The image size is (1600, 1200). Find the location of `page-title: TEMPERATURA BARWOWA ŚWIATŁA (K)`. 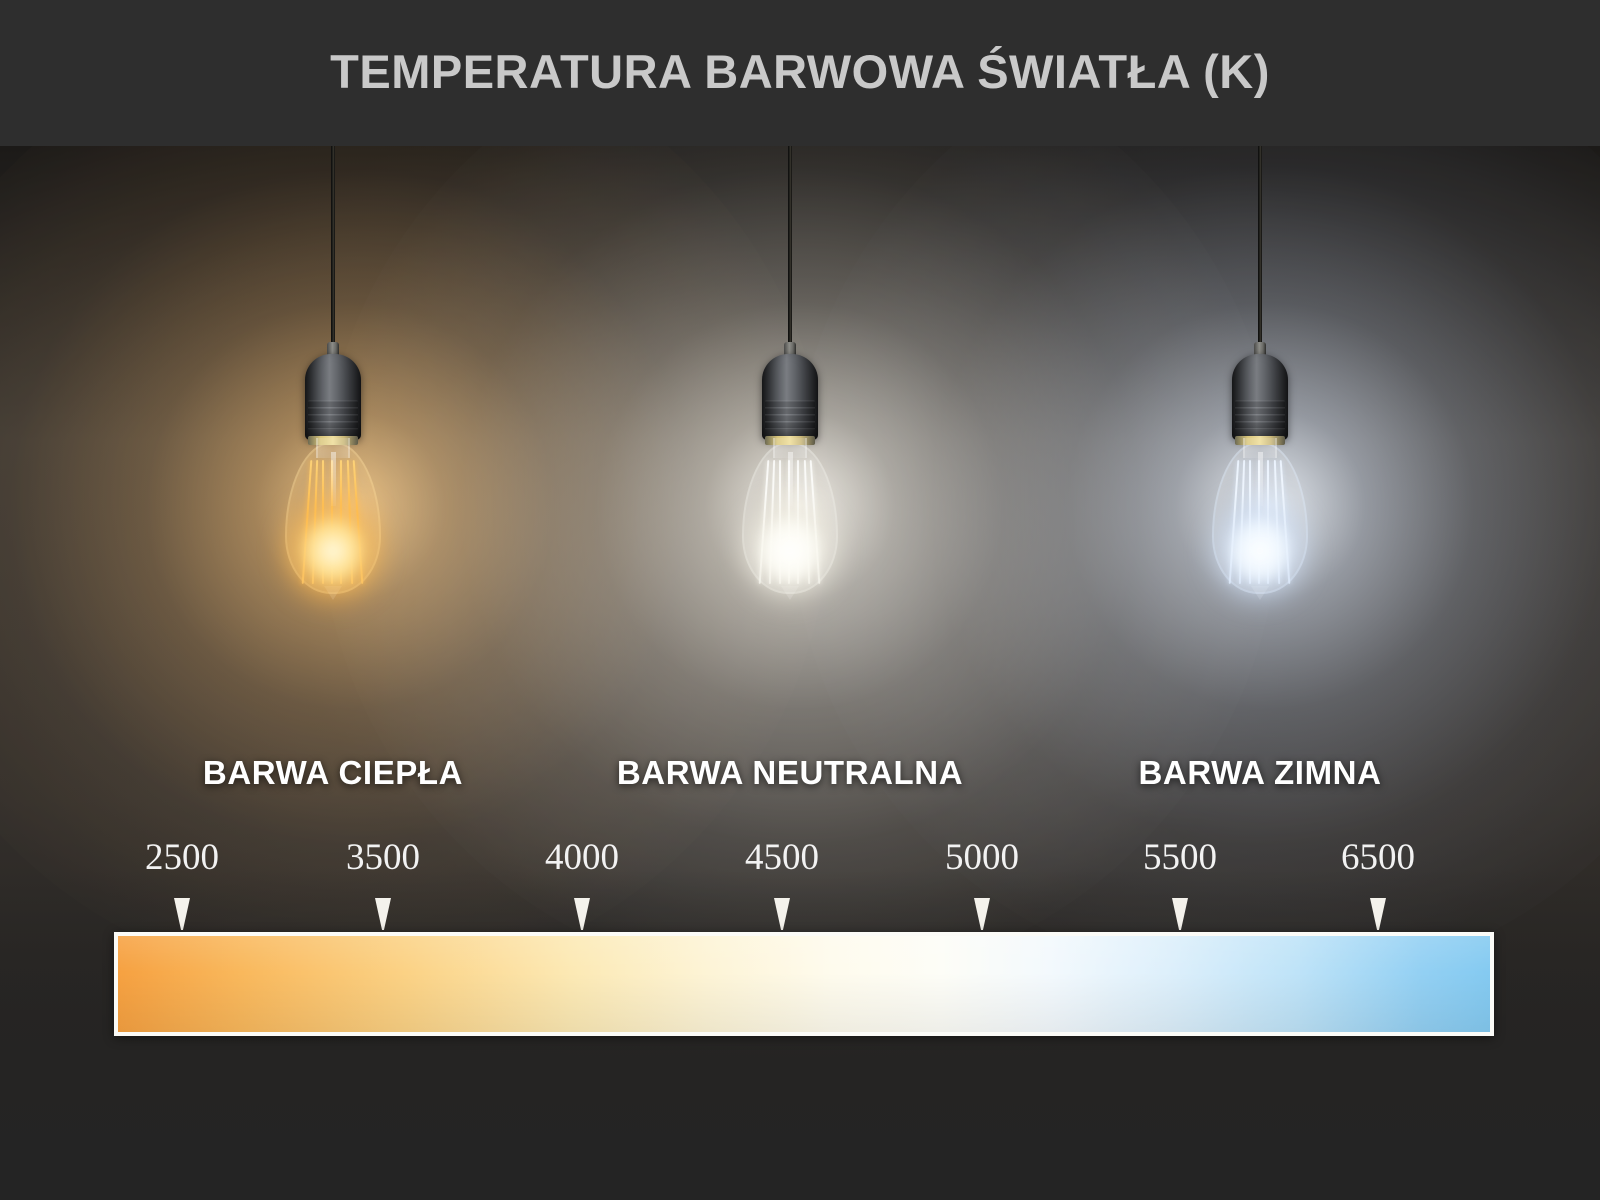

page-title: TEMPERATURA BARWOWA ŚWIATŁA (K) is located at coordinates (800, 71).